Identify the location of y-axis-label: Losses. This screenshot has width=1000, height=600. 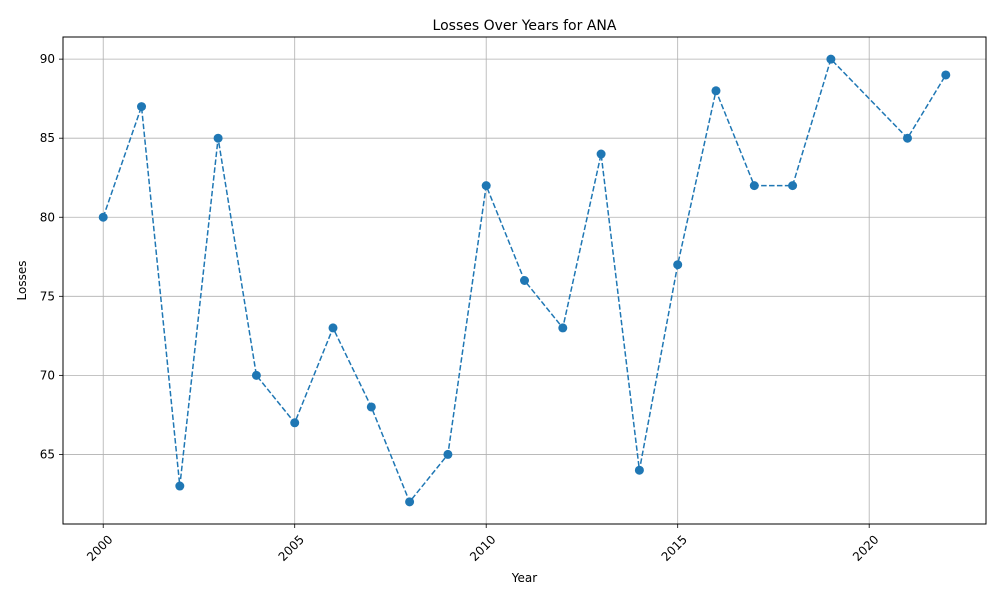
(22, 281).